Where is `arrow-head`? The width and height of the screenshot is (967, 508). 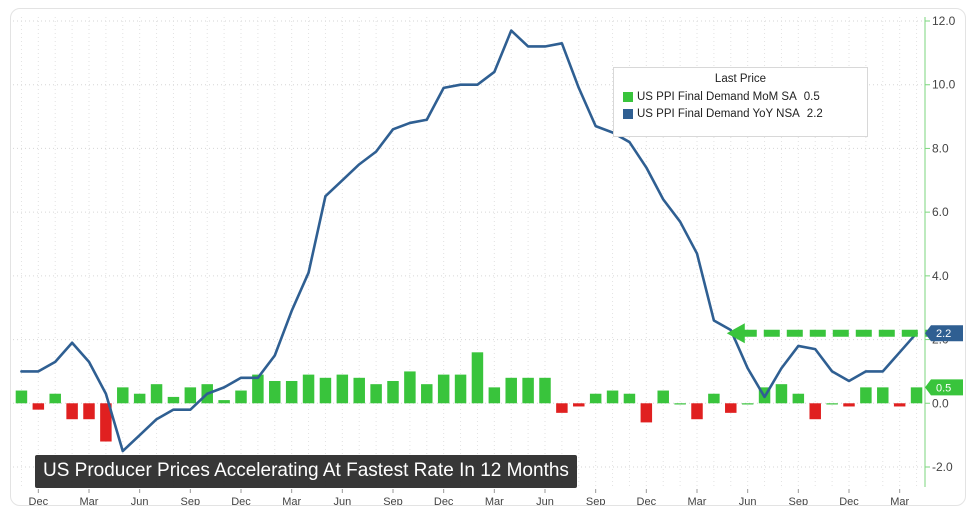
arrow-head is located at coordinates (735, 333).